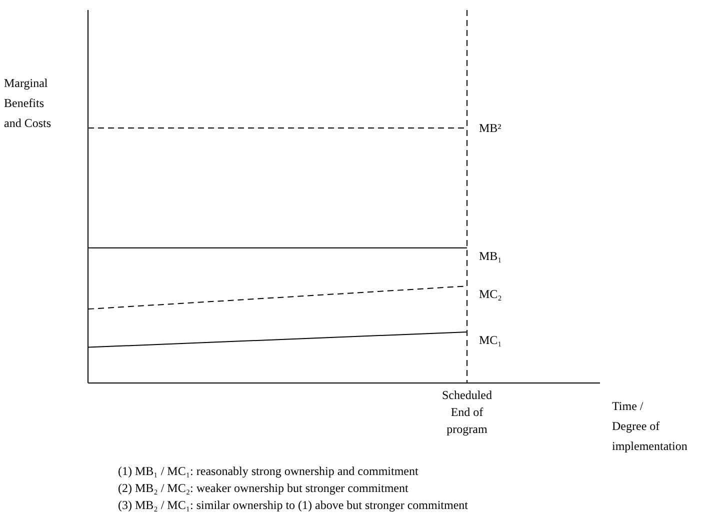  What do you see at coordinates (490, 294) in the screenshot?
I see `series-label: MC₂` at bounding box center [490, 294].